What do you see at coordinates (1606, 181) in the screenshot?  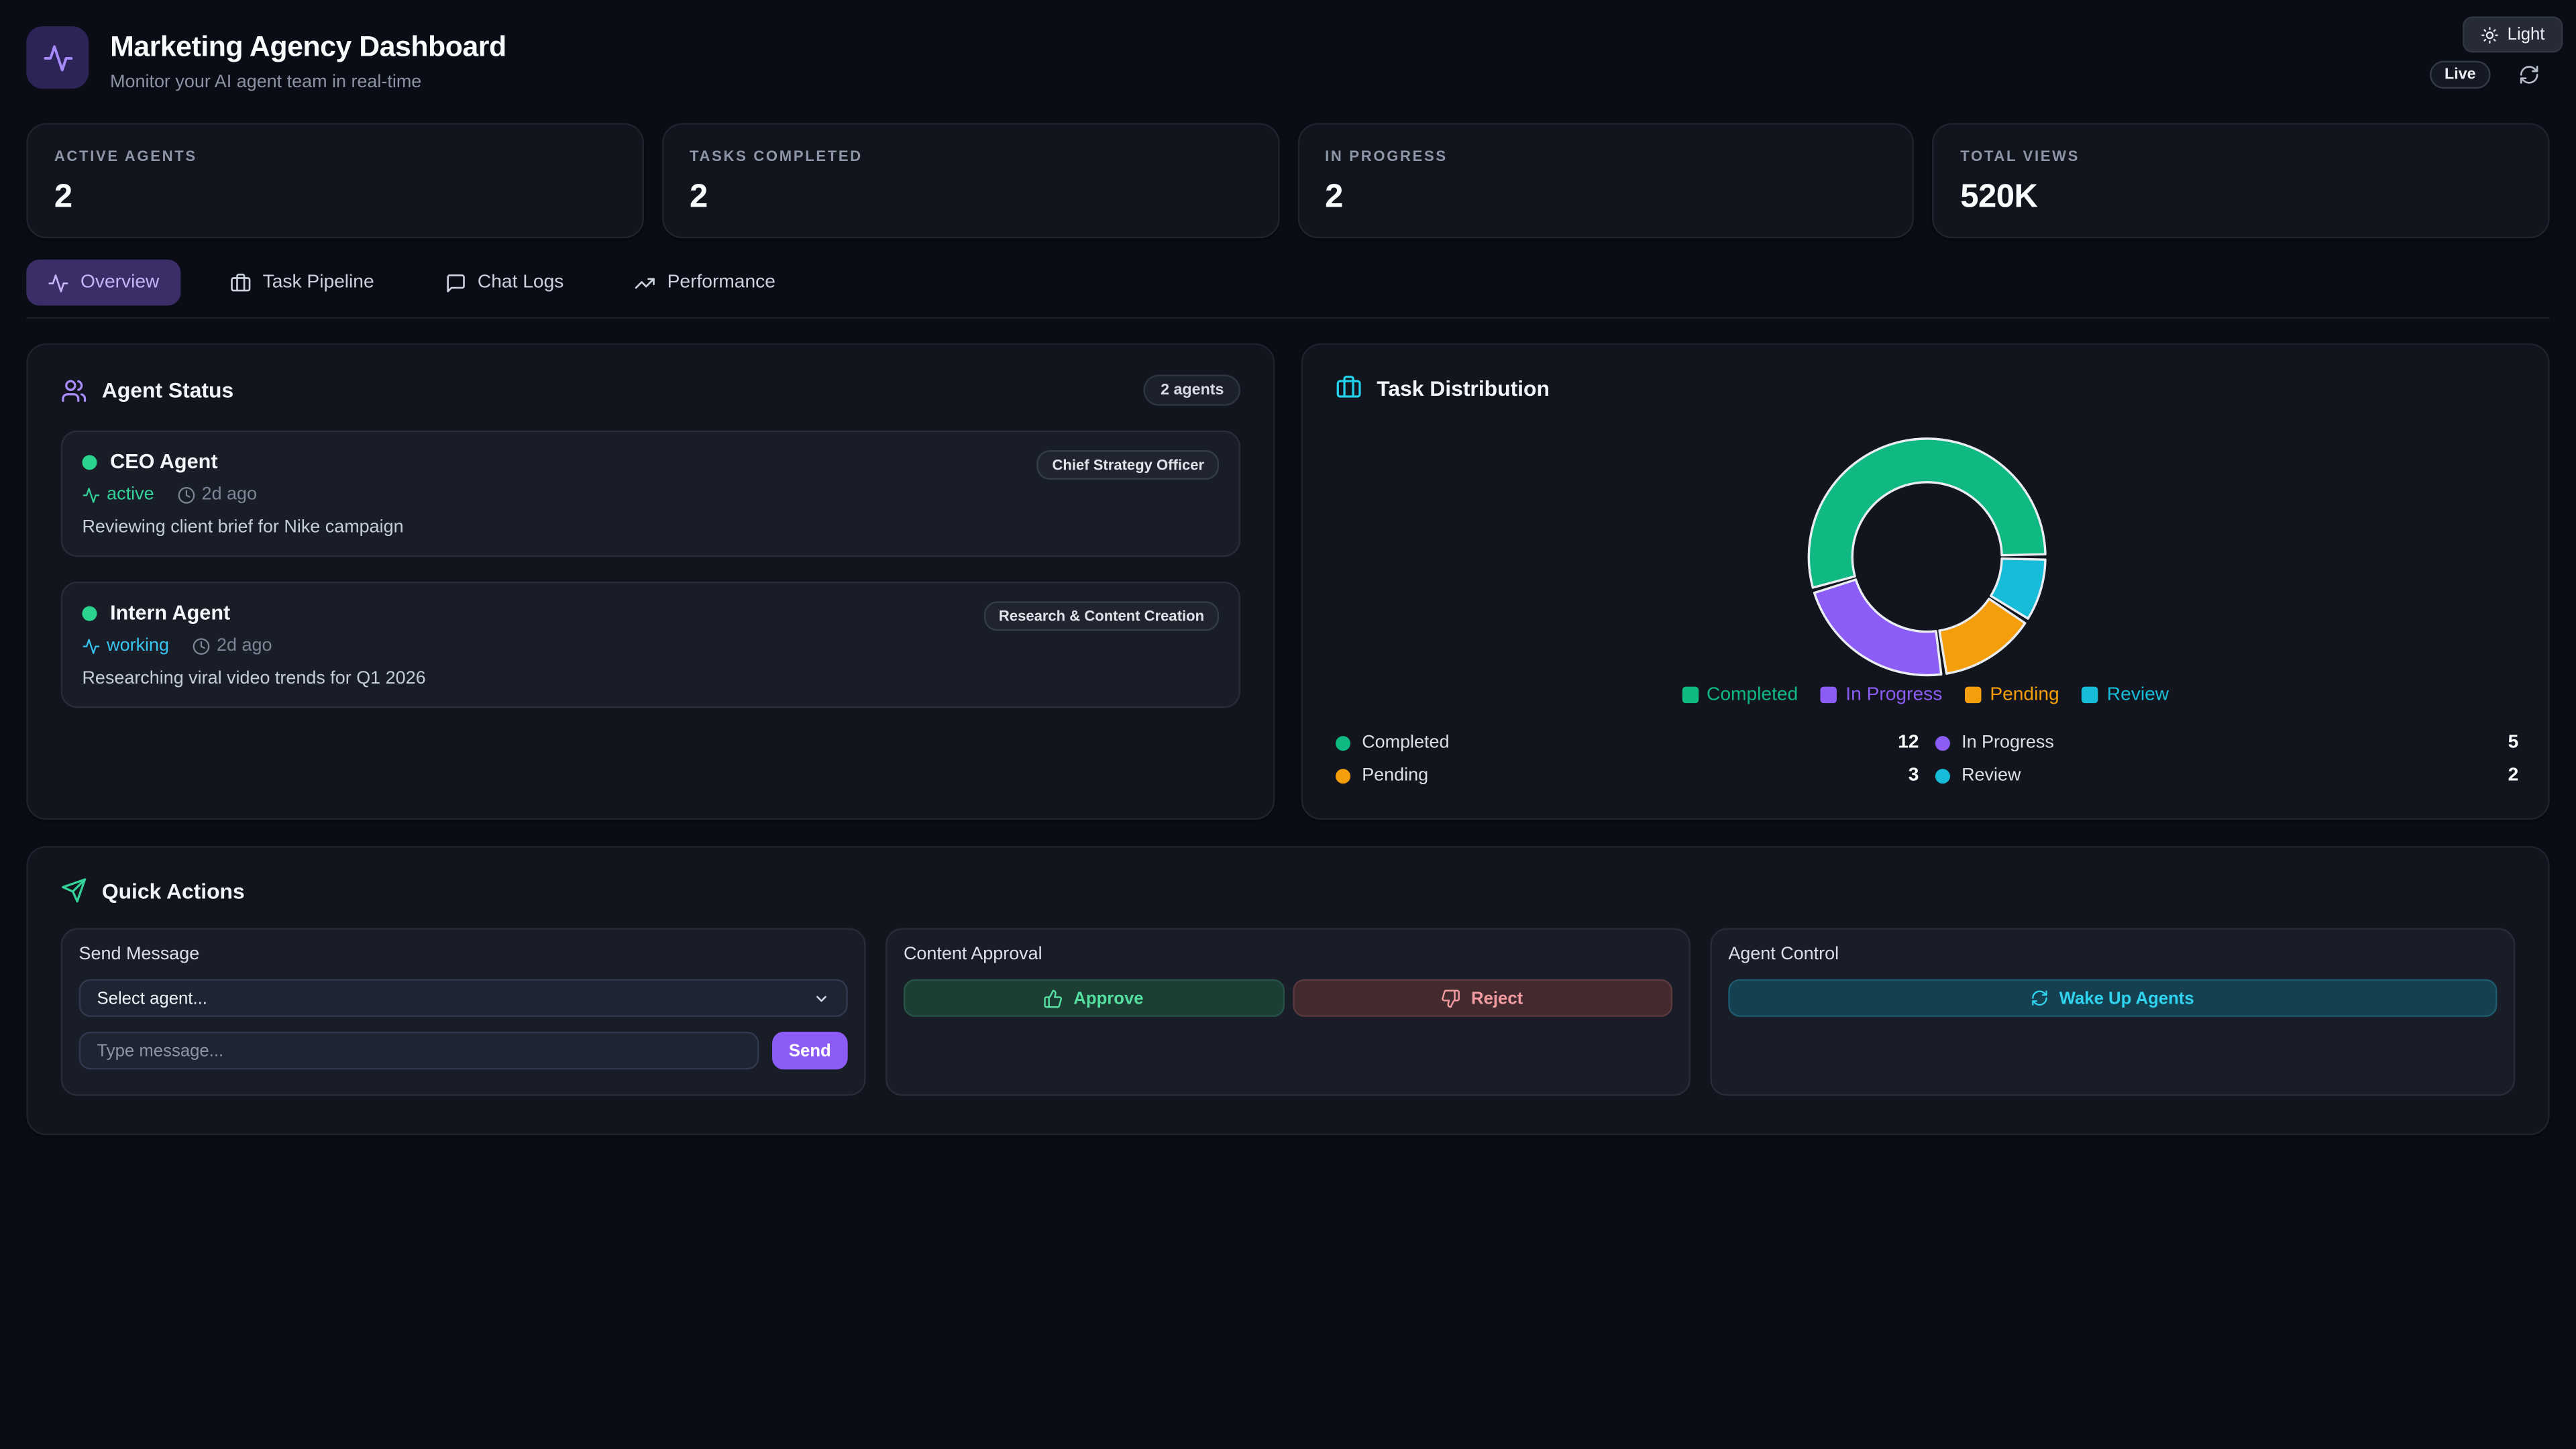 I see `stat-card-in-progress: IN PROGRESS 2` at bounding box center [1606, 181].